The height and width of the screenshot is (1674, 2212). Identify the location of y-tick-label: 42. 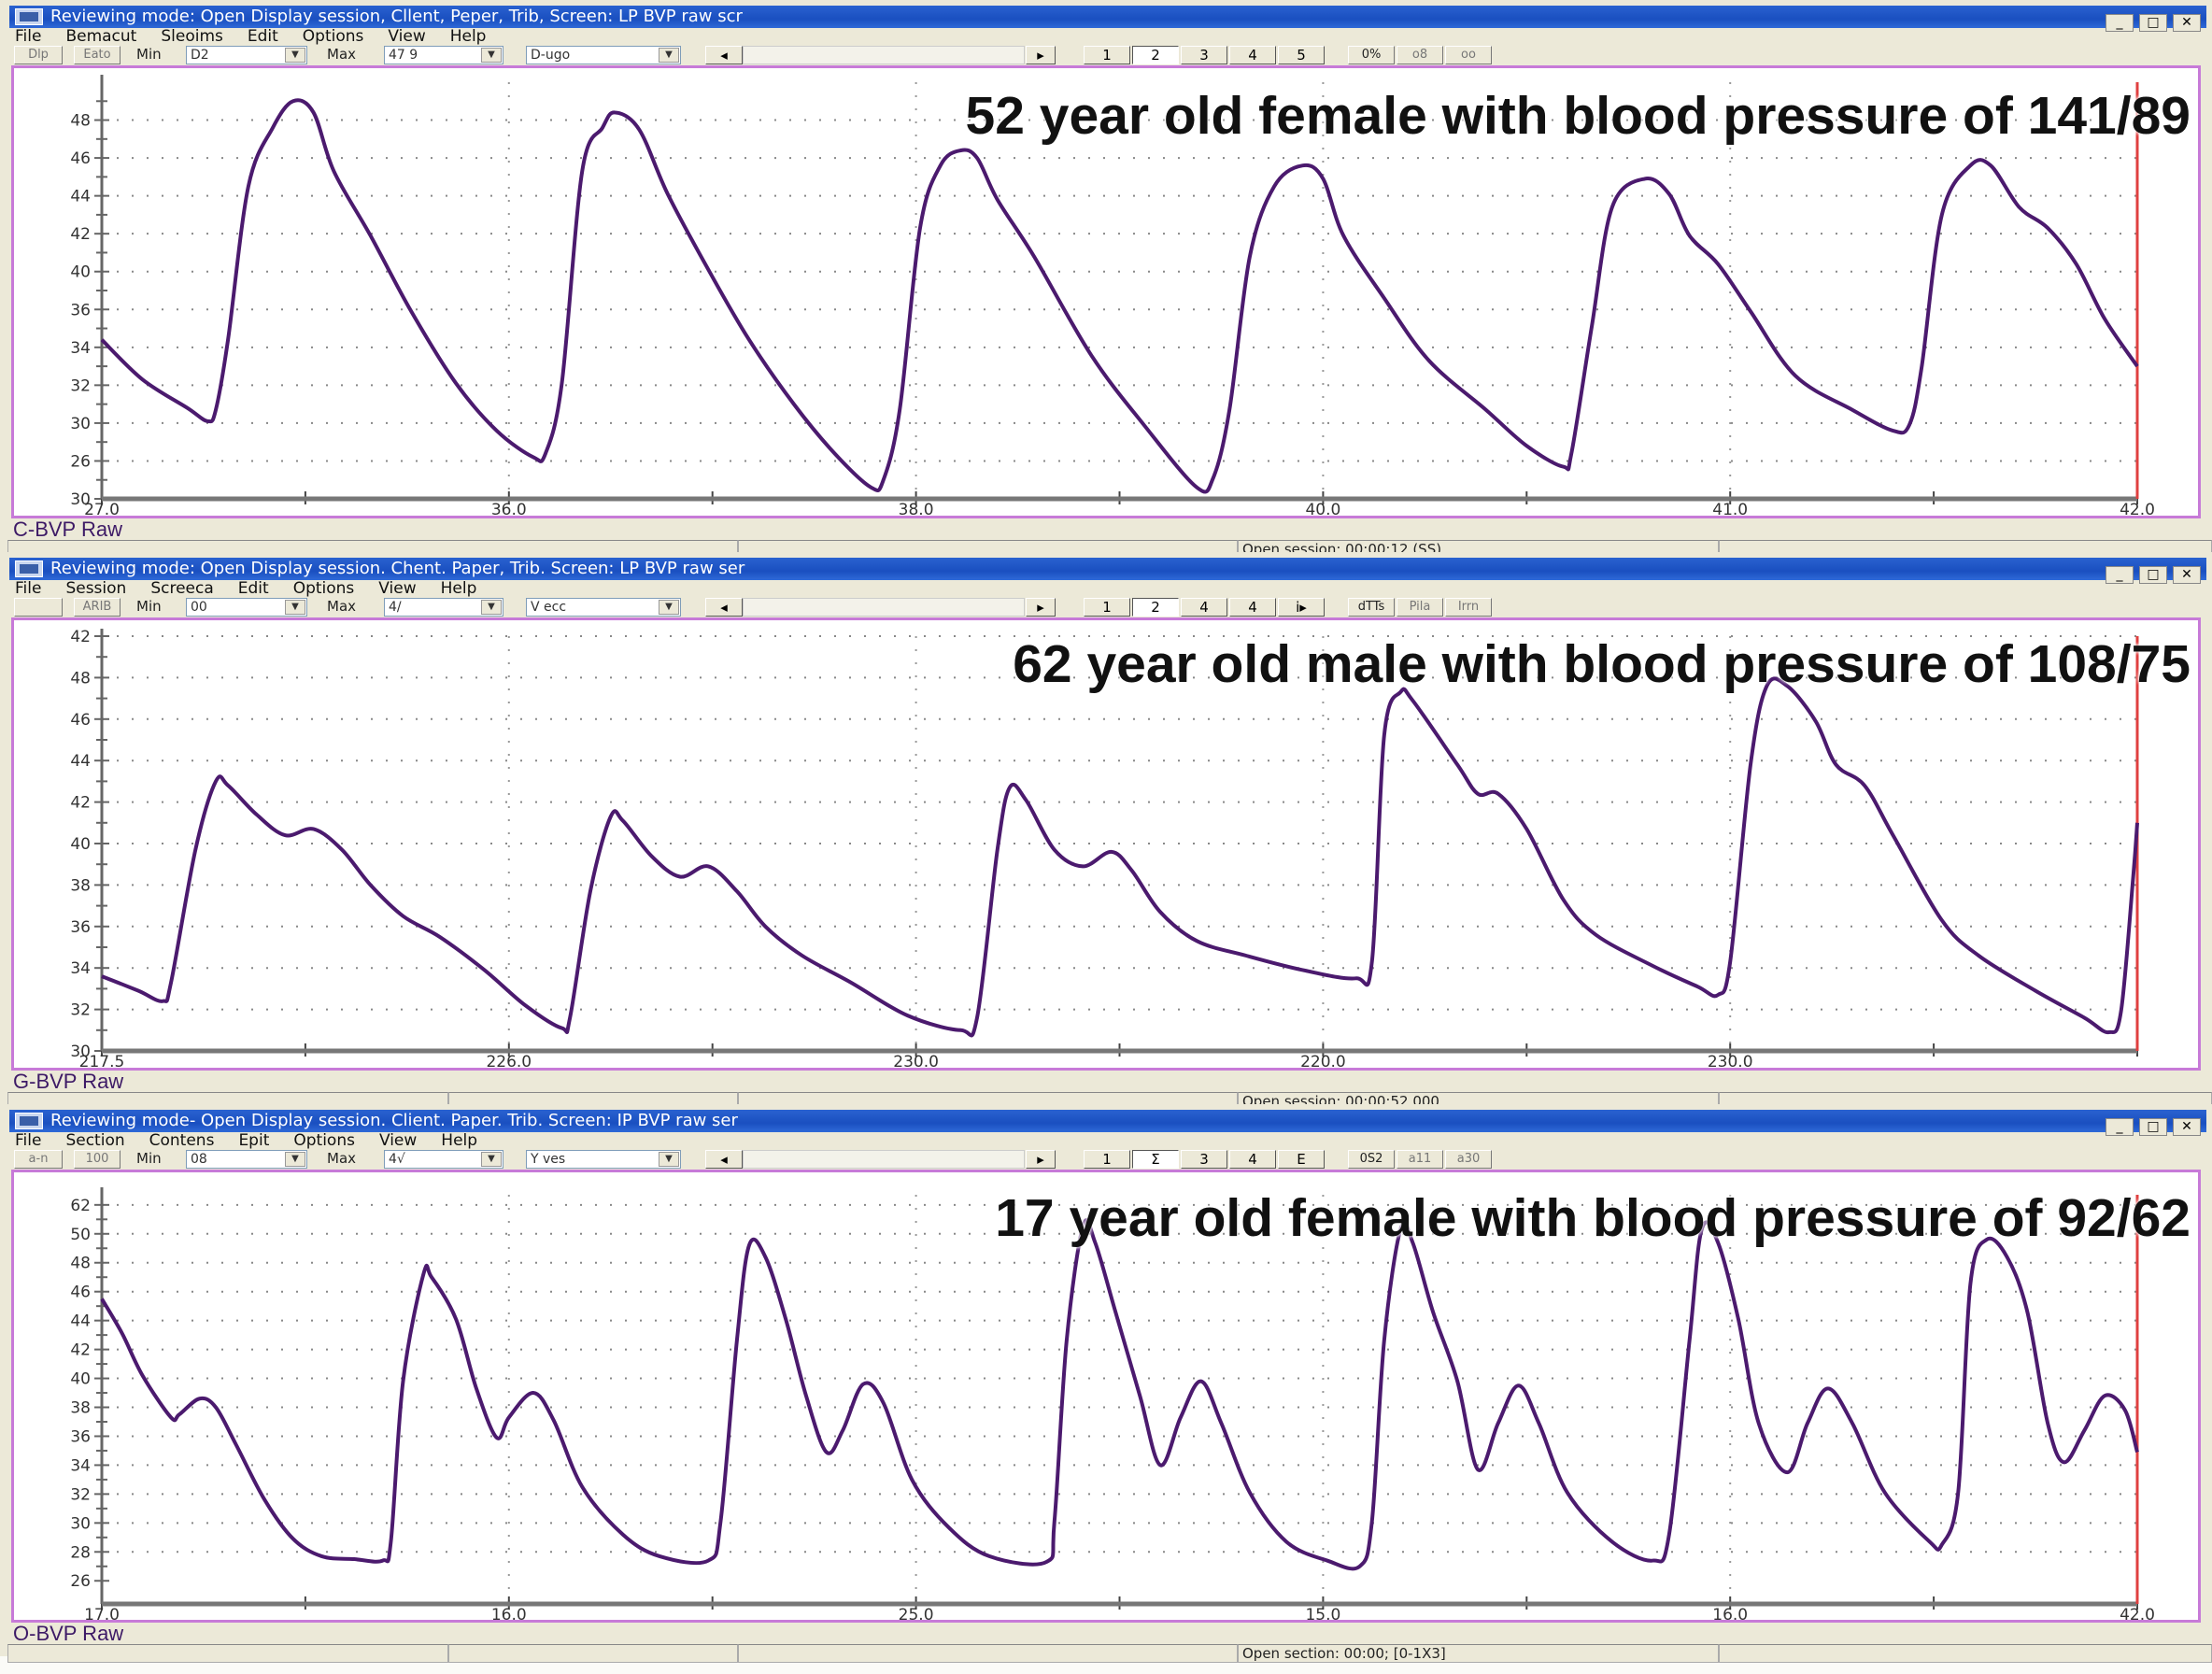
(80, 1350).